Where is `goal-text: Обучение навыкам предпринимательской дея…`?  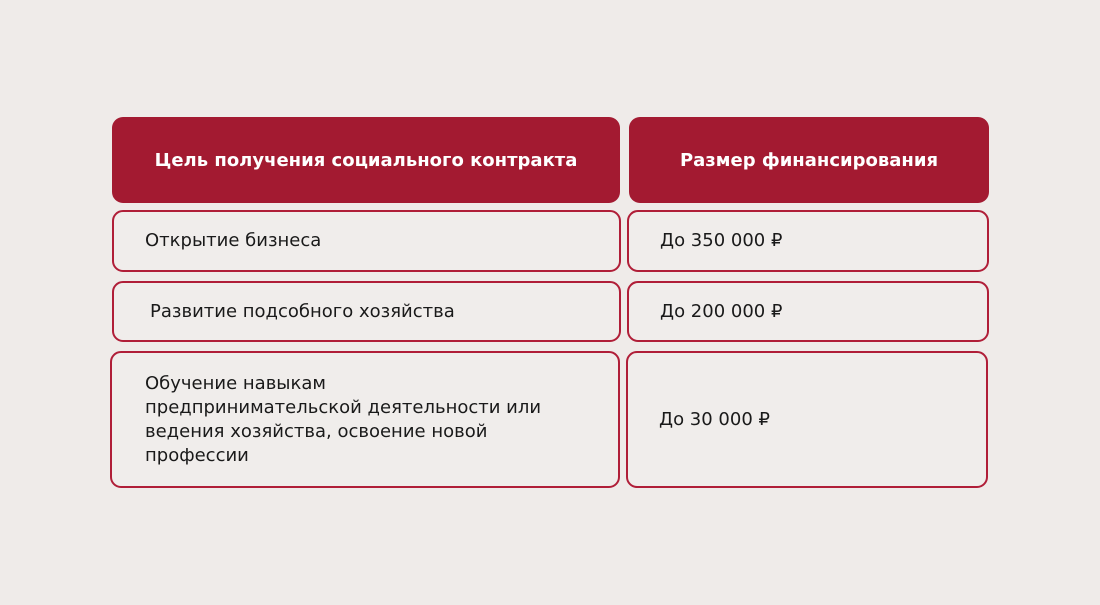 goal-text: Обучение навыкам предпринимательской дея… is located at coordinates (343, 419).